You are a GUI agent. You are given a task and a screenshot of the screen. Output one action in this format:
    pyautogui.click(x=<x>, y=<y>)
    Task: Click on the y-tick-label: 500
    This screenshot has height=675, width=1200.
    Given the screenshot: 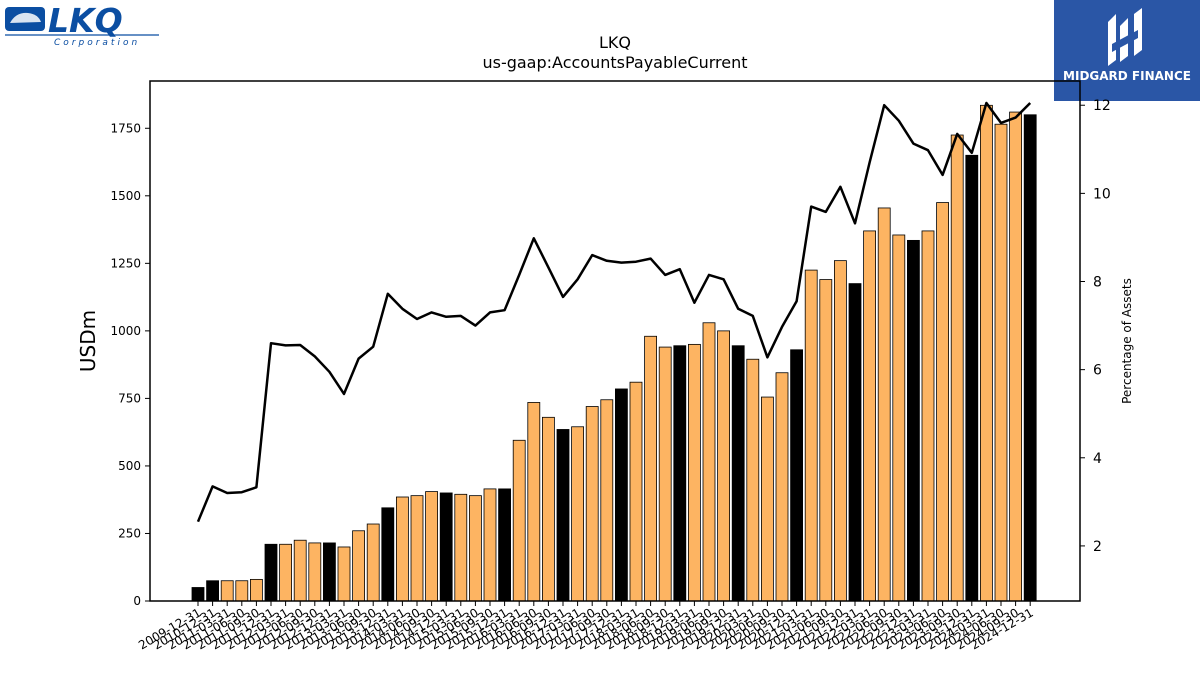 What is the action you would take?
    pyautogui.click(x=129, y=466)
    